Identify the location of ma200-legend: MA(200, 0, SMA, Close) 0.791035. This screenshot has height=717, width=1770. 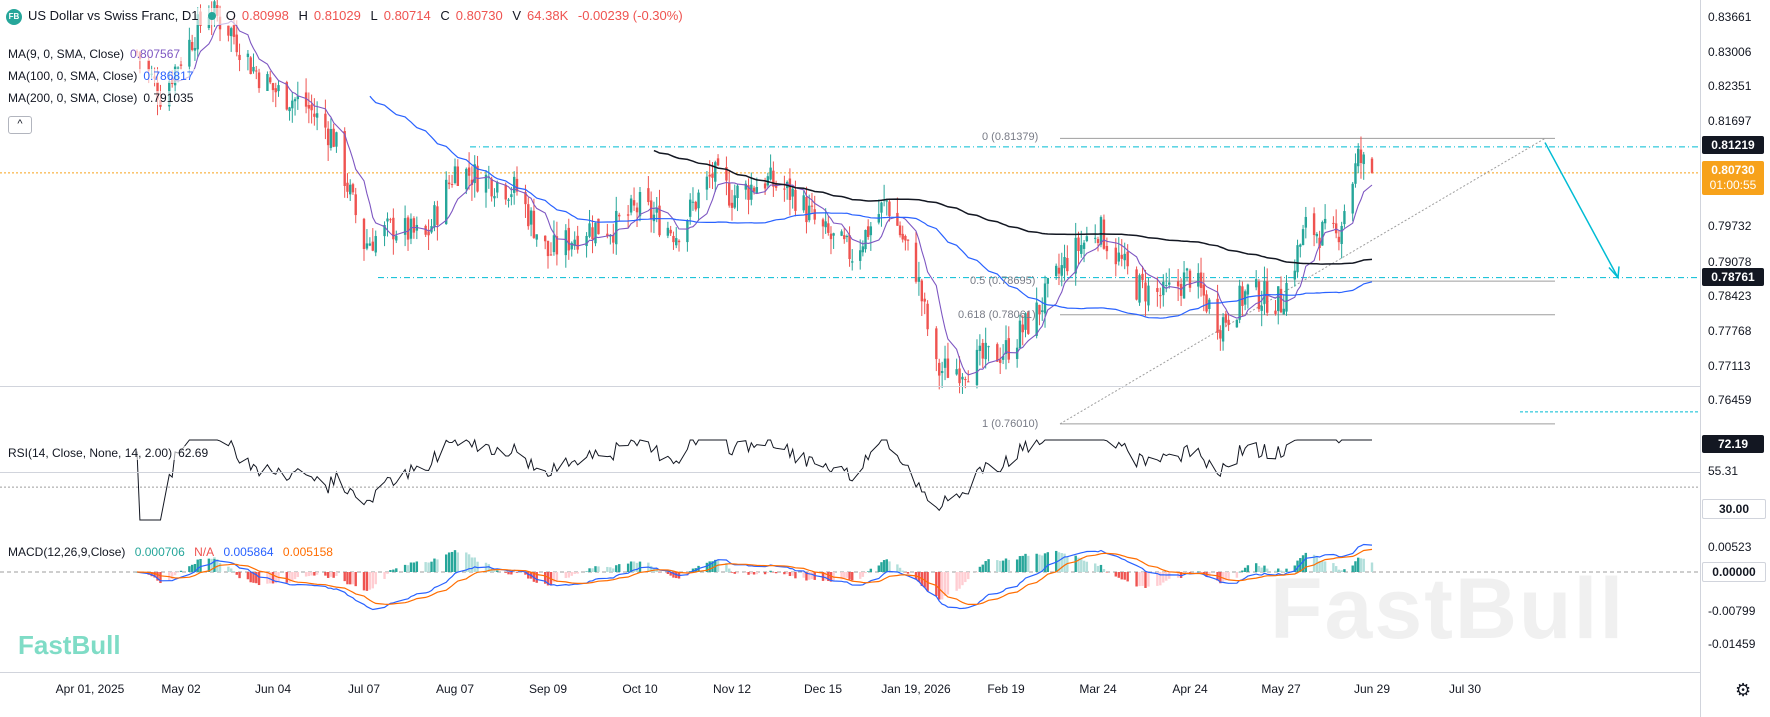
(104, 98).